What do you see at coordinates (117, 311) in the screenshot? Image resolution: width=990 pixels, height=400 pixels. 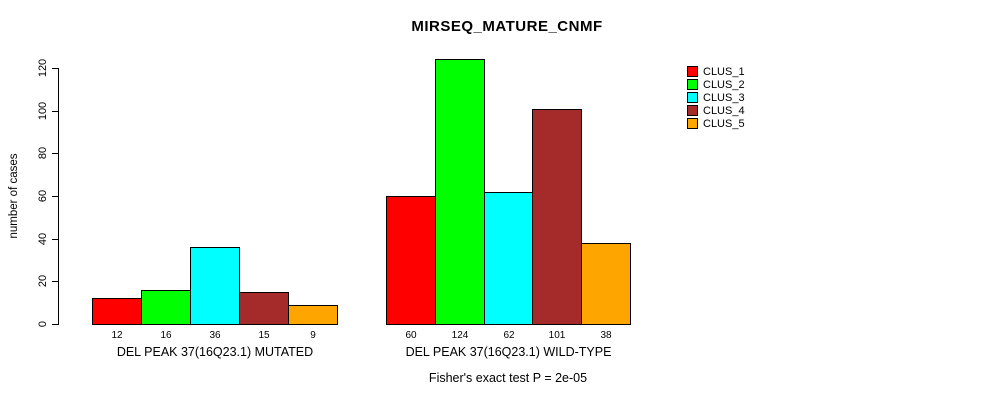 I see `bar-CLUS_1-group1` at bounding box center [117, 311].